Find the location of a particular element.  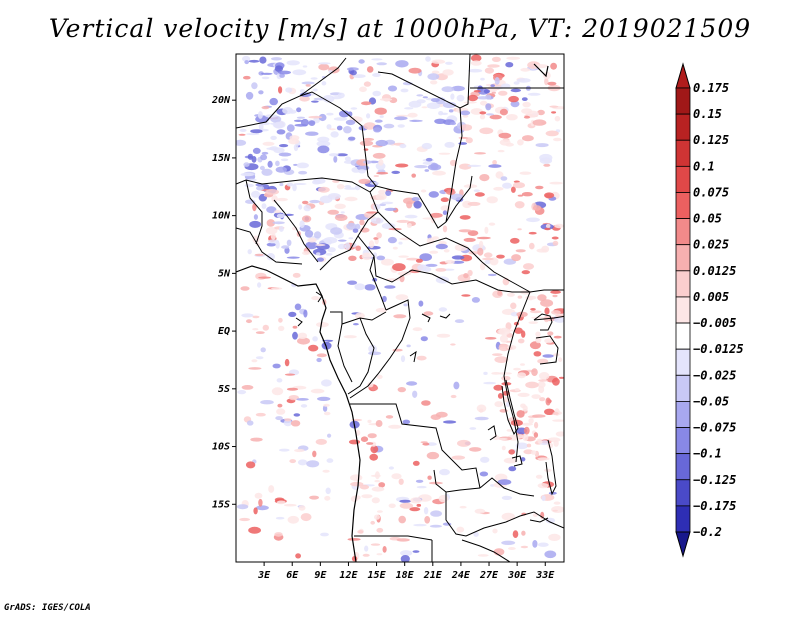

lat-tick-label: 5N is located at coordinates (224, 273).